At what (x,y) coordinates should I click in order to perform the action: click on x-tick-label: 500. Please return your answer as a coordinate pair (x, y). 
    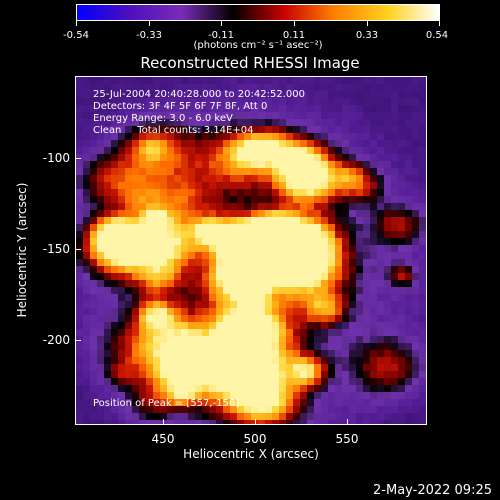
    Looking at the image, I should click on (255, 439).